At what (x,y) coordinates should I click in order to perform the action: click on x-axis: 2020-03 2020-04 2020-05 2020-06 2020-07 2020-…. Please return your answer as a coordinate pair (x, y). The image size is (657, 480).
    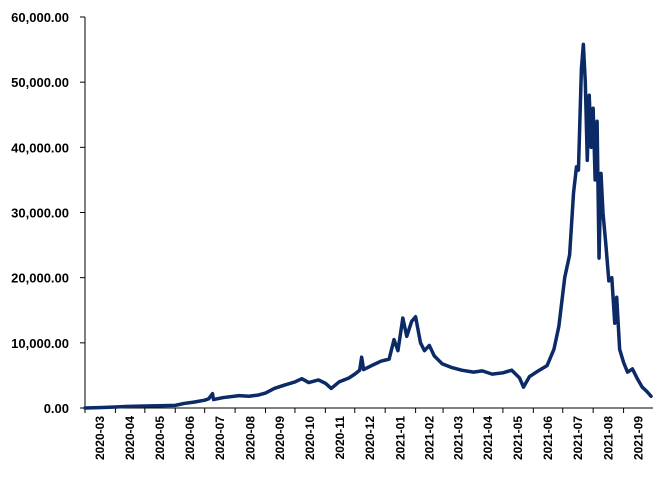
    Looking at the image, I should click on (368, 433).